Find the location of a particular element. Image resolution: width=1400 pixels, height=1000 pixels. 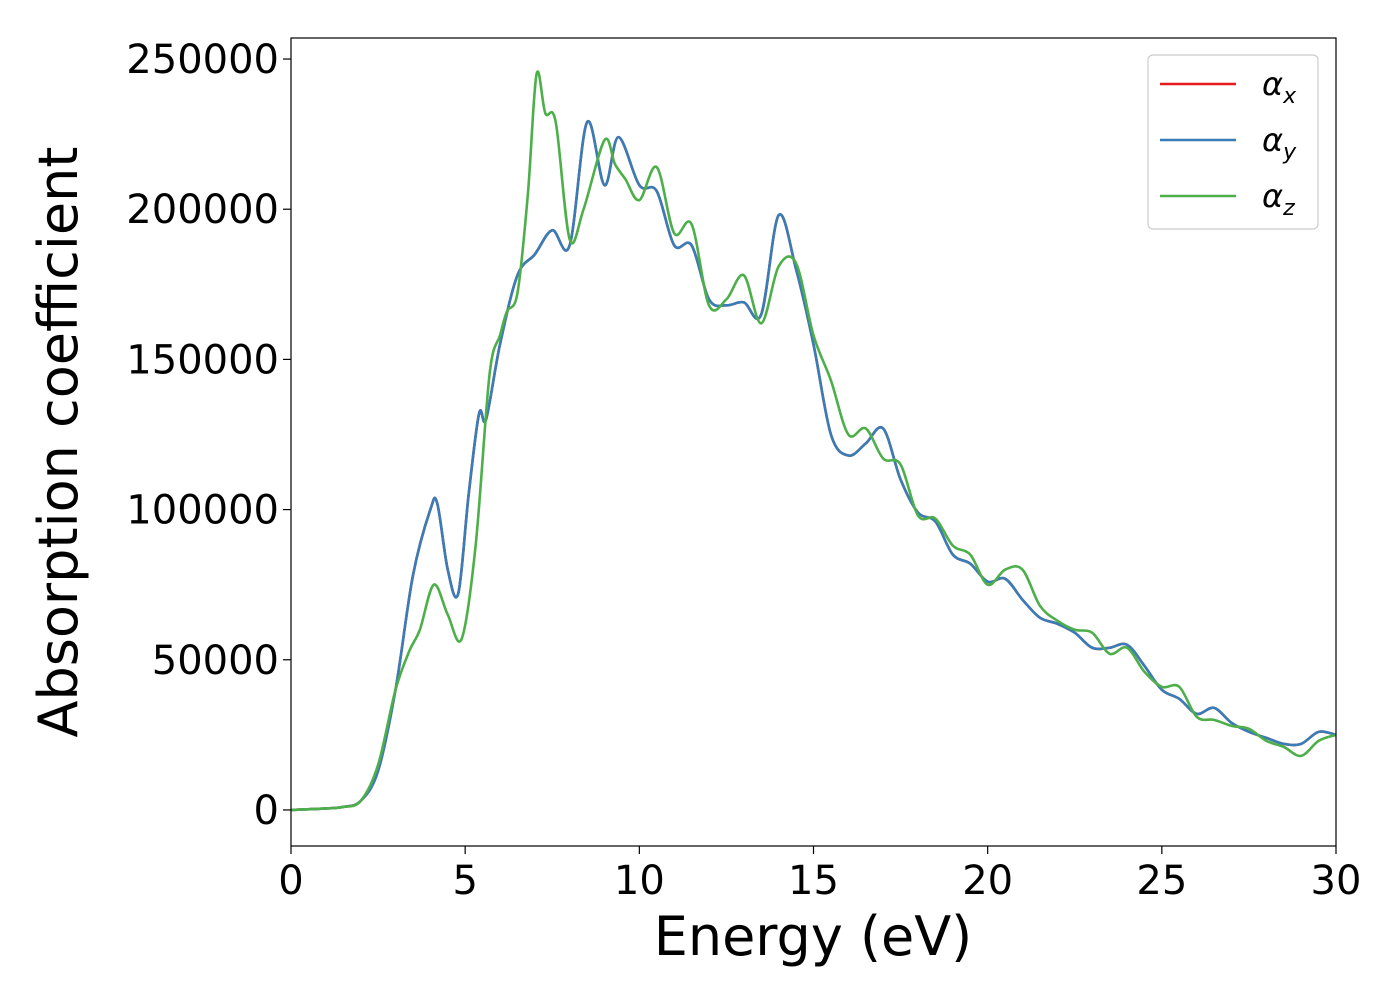

x-tick-label: 20 is located at coordinates (987, 881).